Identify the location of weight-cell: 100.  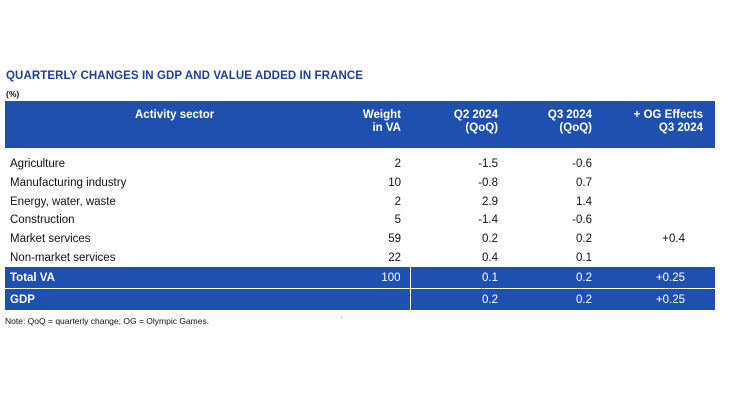
(380, 278).